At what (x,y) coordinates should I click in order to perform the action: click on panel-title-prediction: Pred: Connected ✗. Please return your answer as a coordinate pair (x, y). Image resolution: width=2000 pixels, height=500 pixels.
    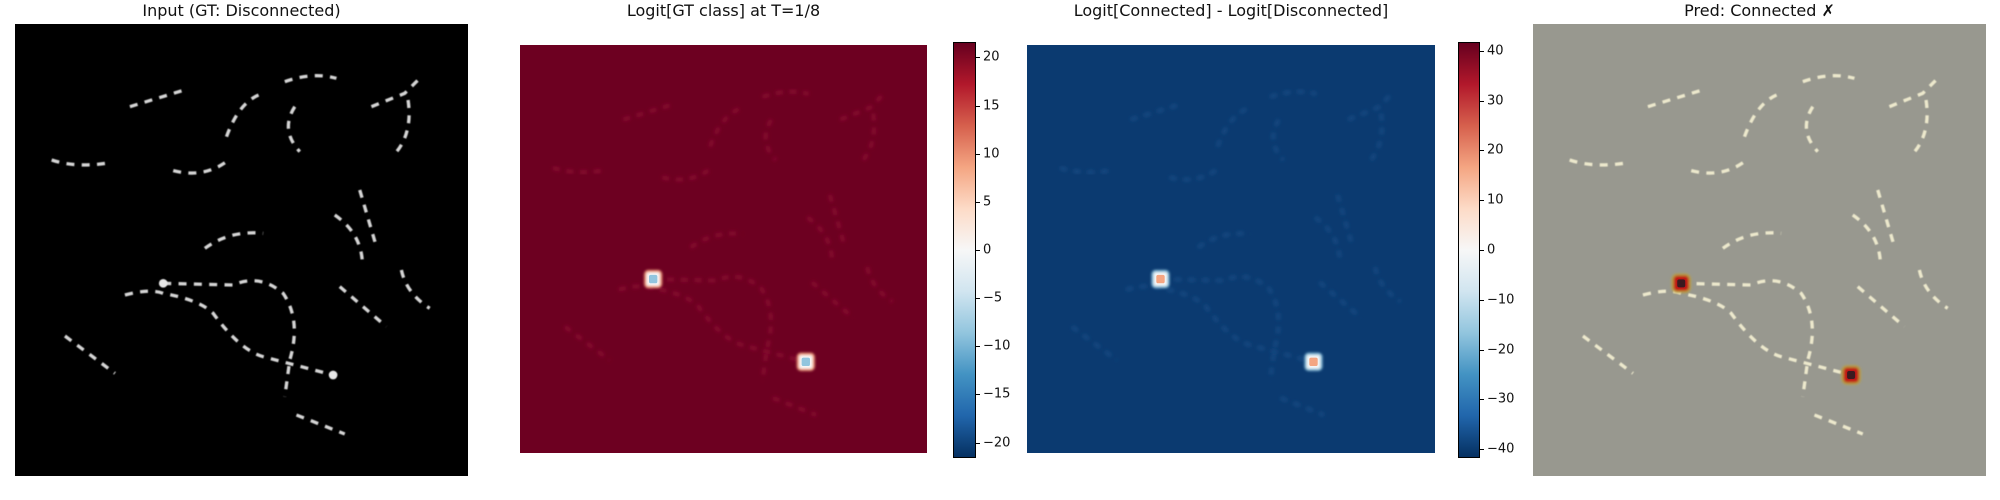
    Looking at the image, I should click on (1759, 10).